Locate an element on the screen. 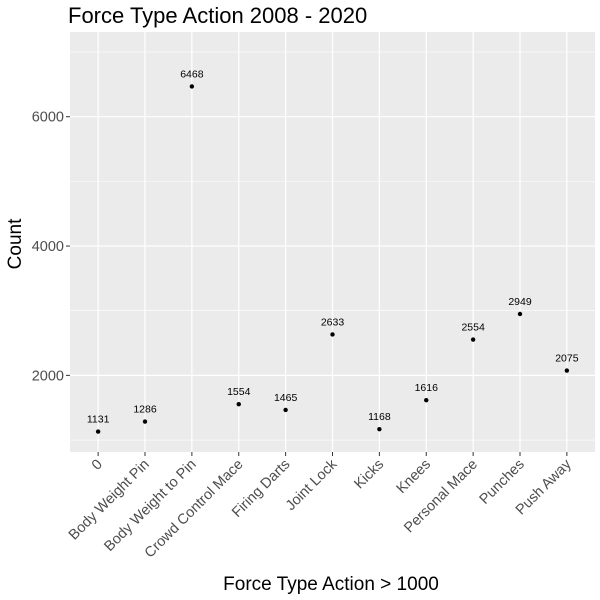 The image size is (600, 600). data-label: 2633 is located at coordinates (333, 322).